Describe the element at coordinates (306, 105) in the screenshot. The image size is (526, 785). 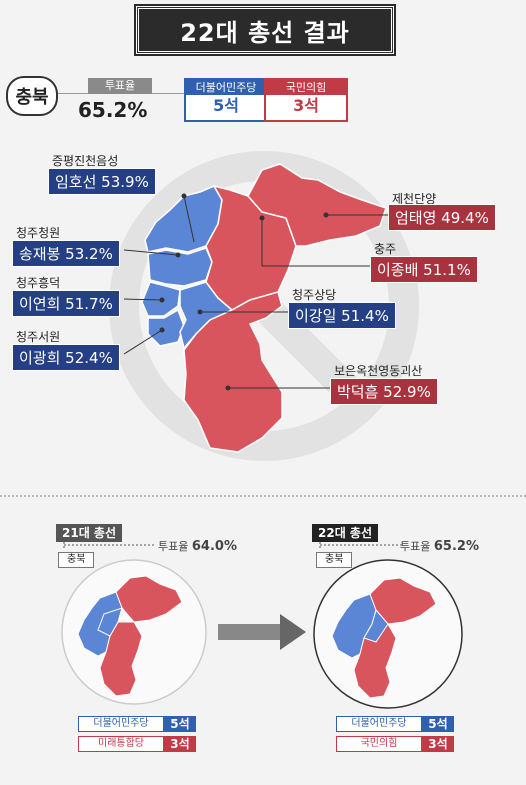
I see `party-seats: 3석` at that location.